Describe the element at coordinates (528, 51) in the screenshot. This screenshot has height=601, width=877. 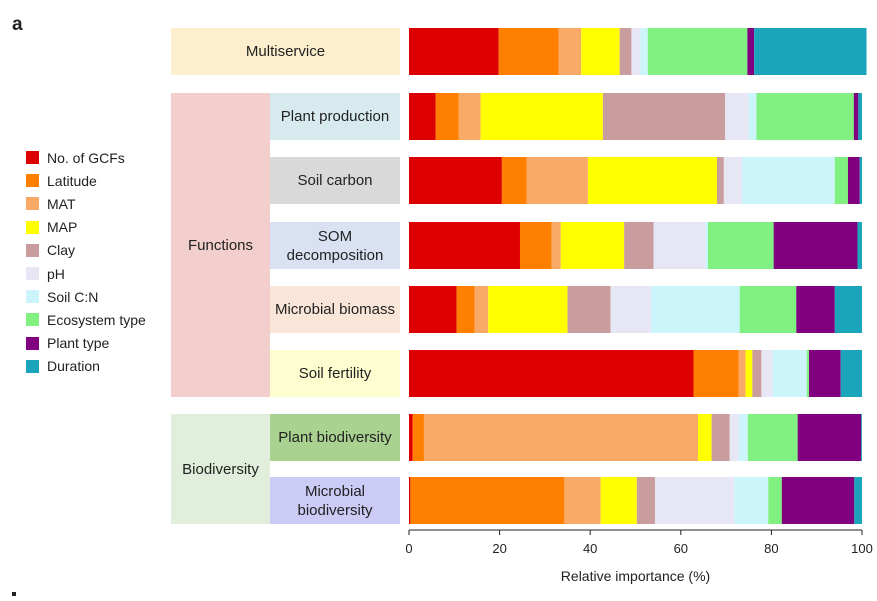
I see `bar-multiservice-latitude` at that location.